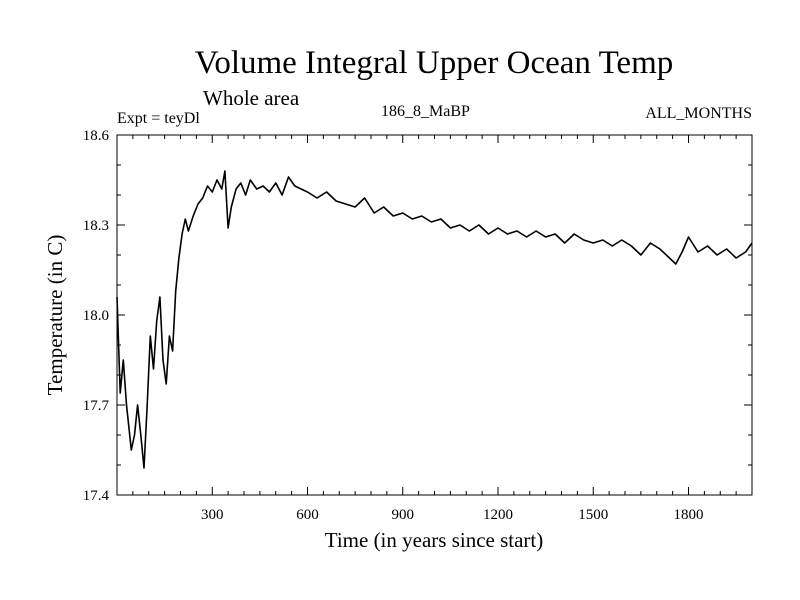  I want to click on y-tick-label: 17.7, so click(96, 406).